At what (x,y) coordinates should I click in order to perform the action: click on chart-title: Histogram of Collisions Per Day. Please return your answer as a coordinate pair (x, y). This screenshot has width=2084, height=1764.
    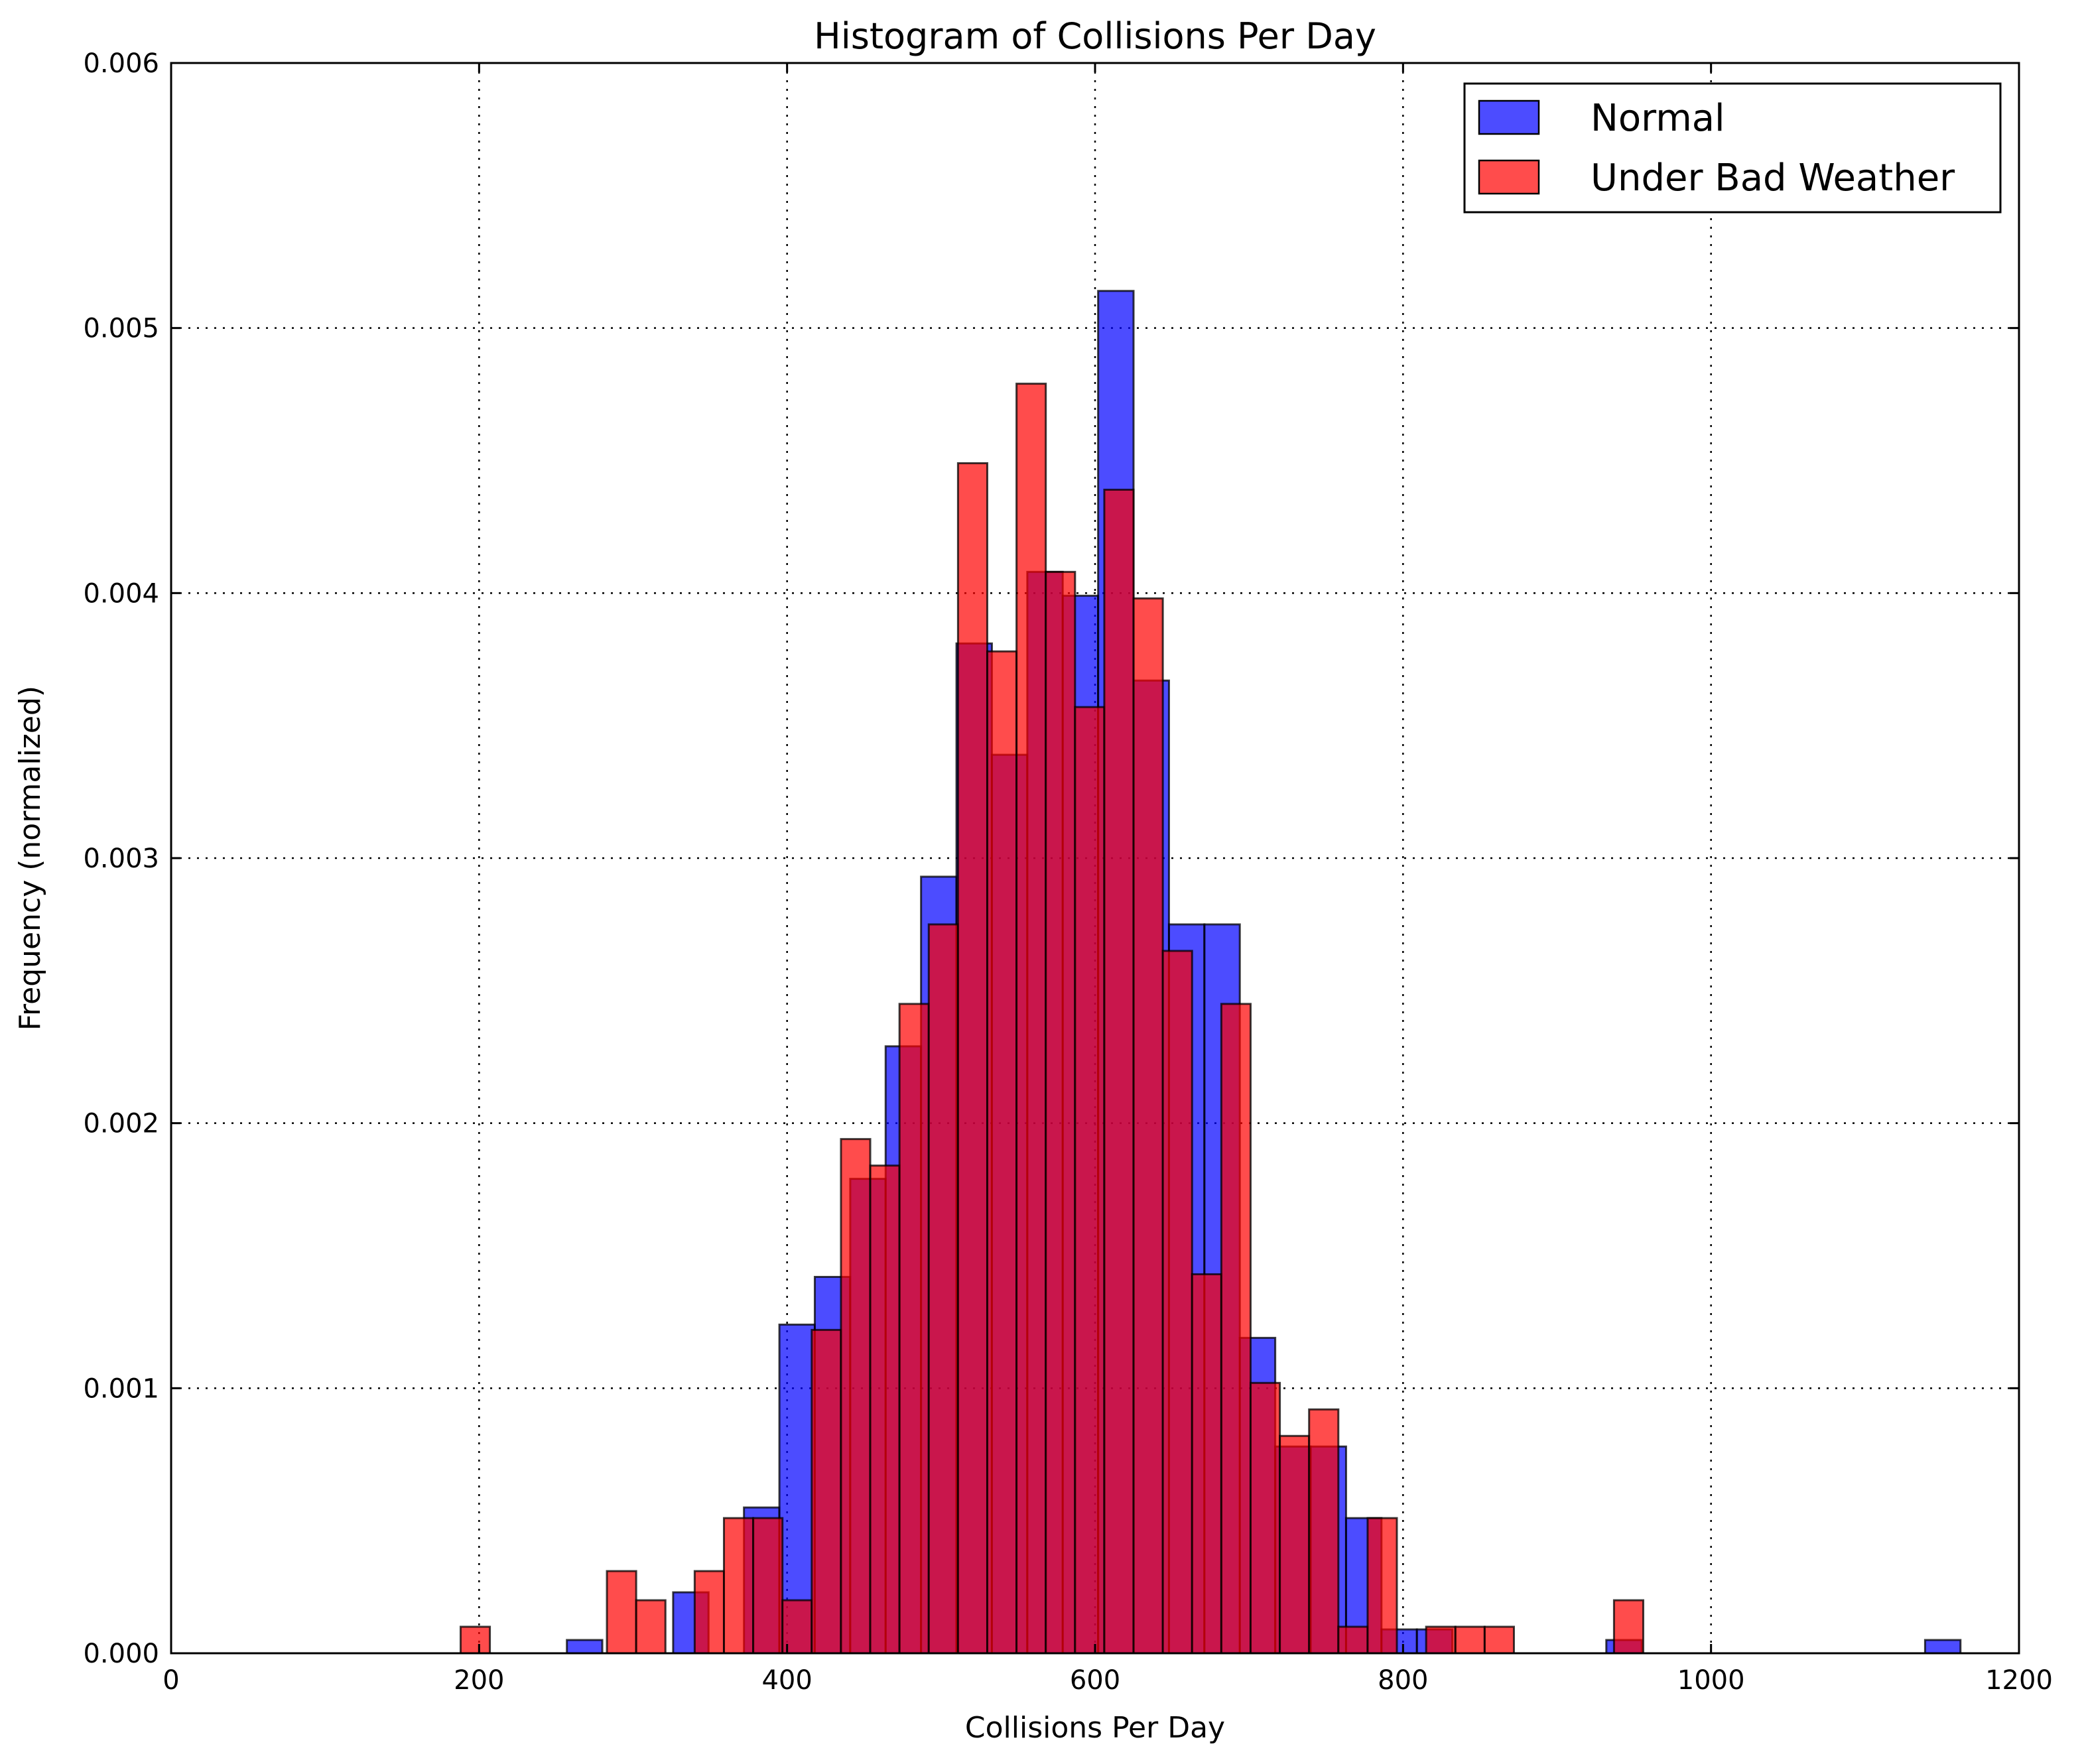
    Looking at the image, I should click on (1095, 36).